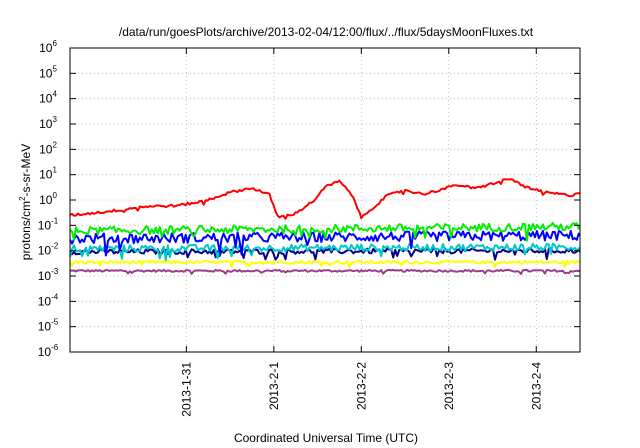 The width and height of the screenshot is (640, 448). I want to click on y-tick-label: 10¹, so click(48, 174).